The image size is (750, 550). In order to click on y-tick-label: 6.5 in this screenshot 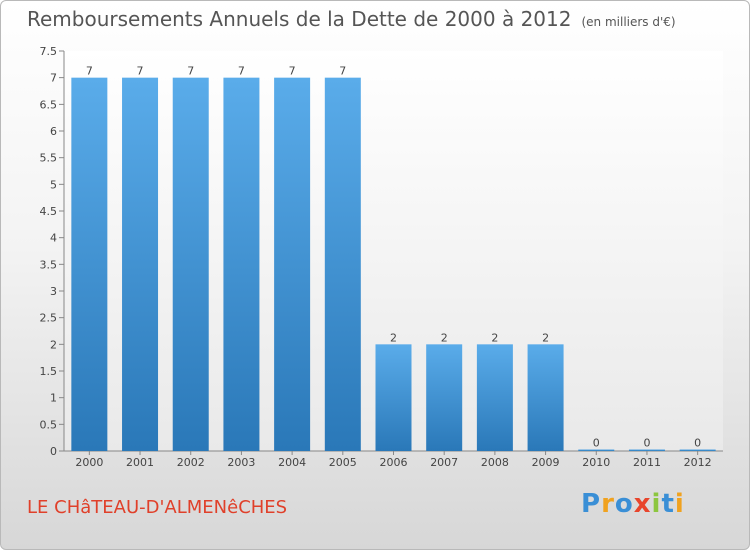, I will do `click(49, 104)`.